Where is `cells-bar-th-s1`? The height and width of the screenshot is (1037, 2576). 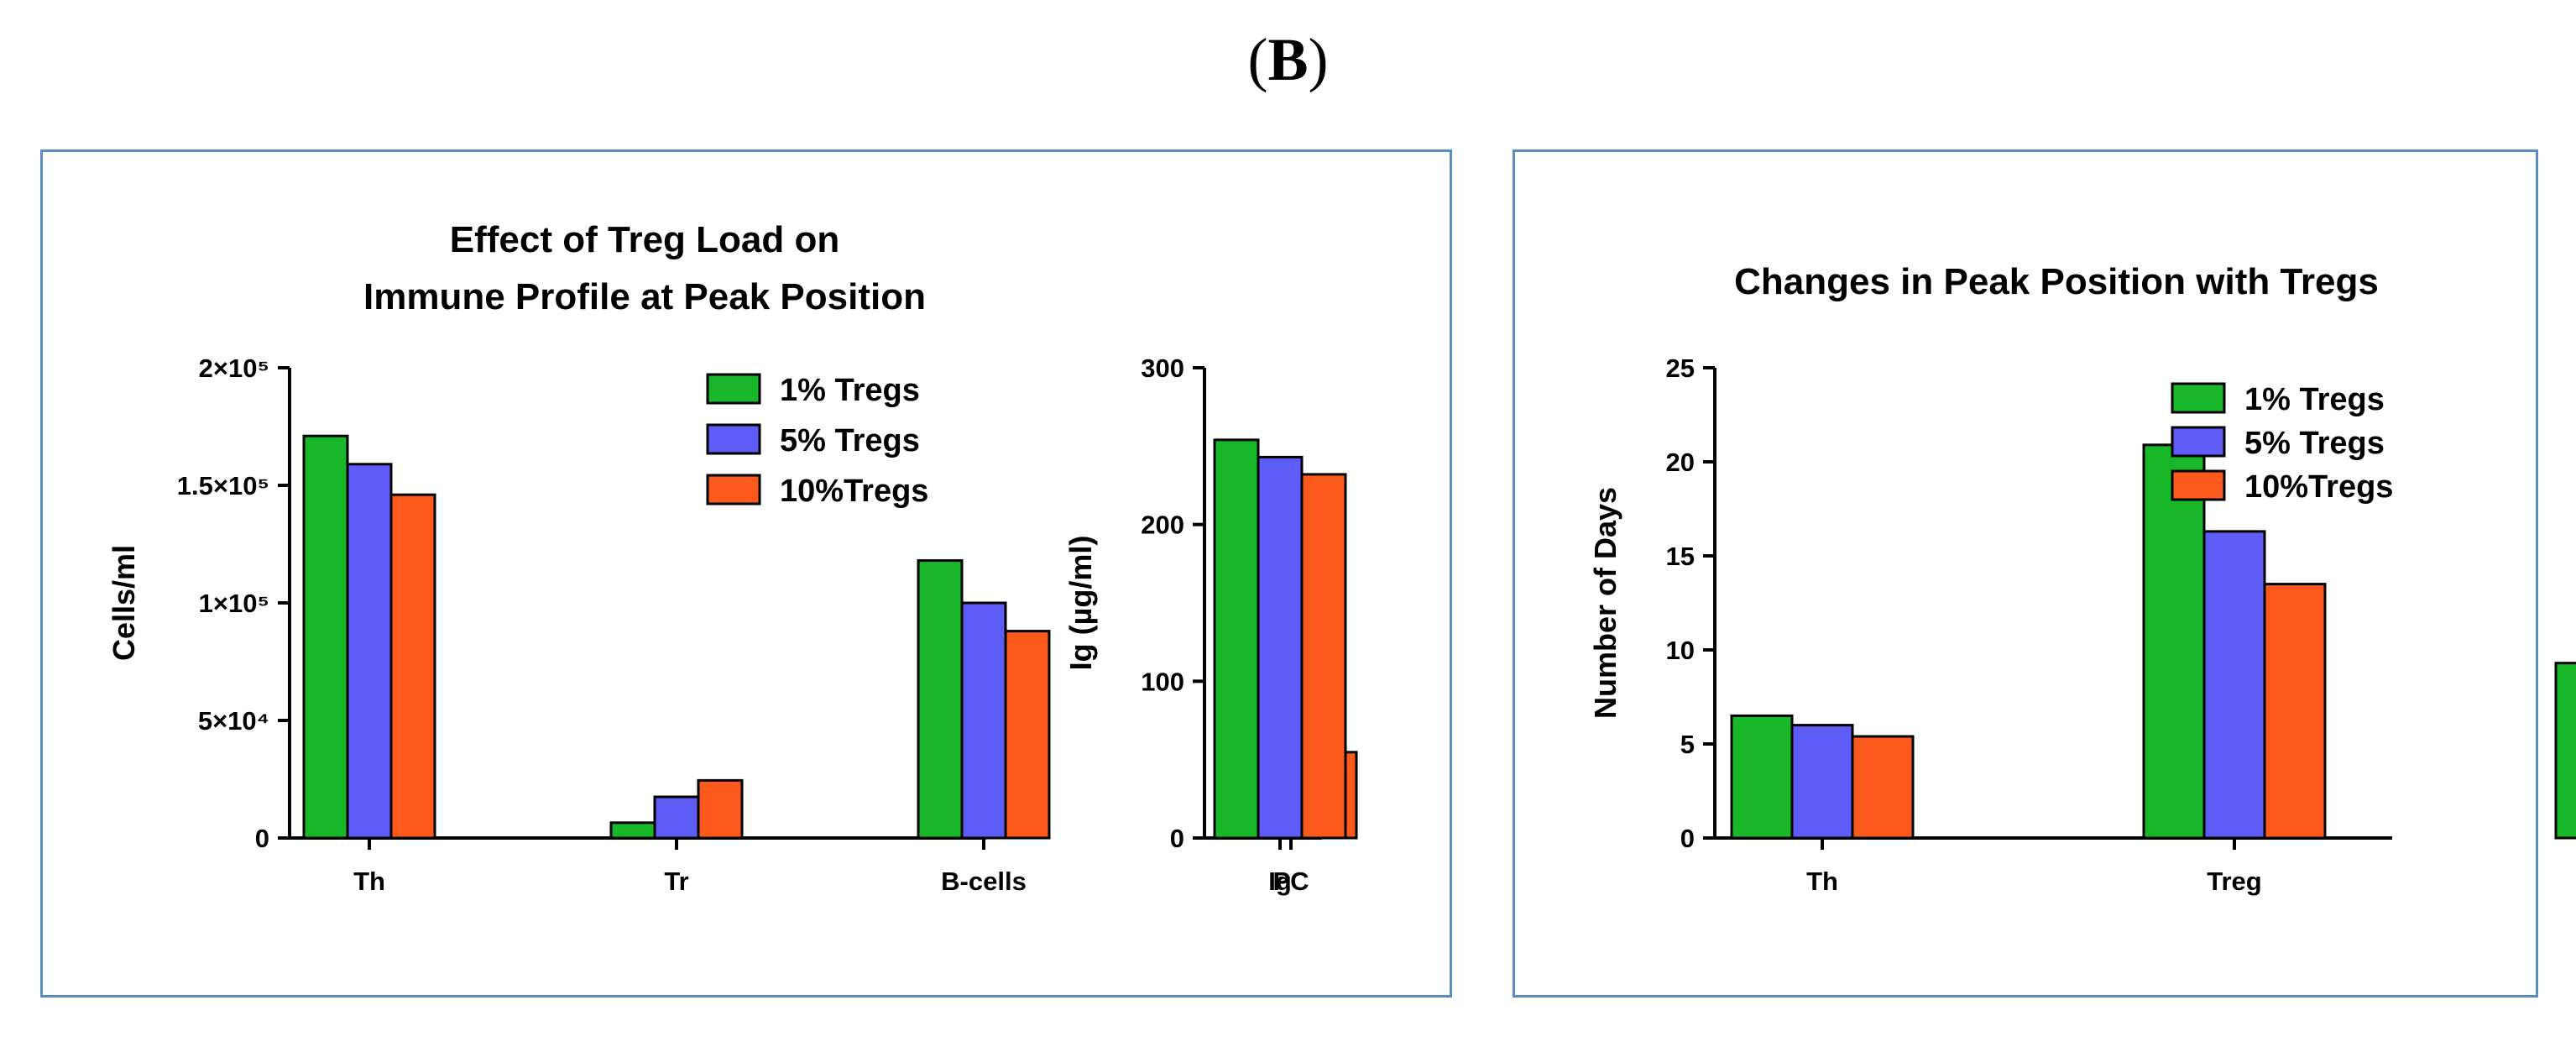
cells-bar-th-s1 is located at coordinates (325, 637).